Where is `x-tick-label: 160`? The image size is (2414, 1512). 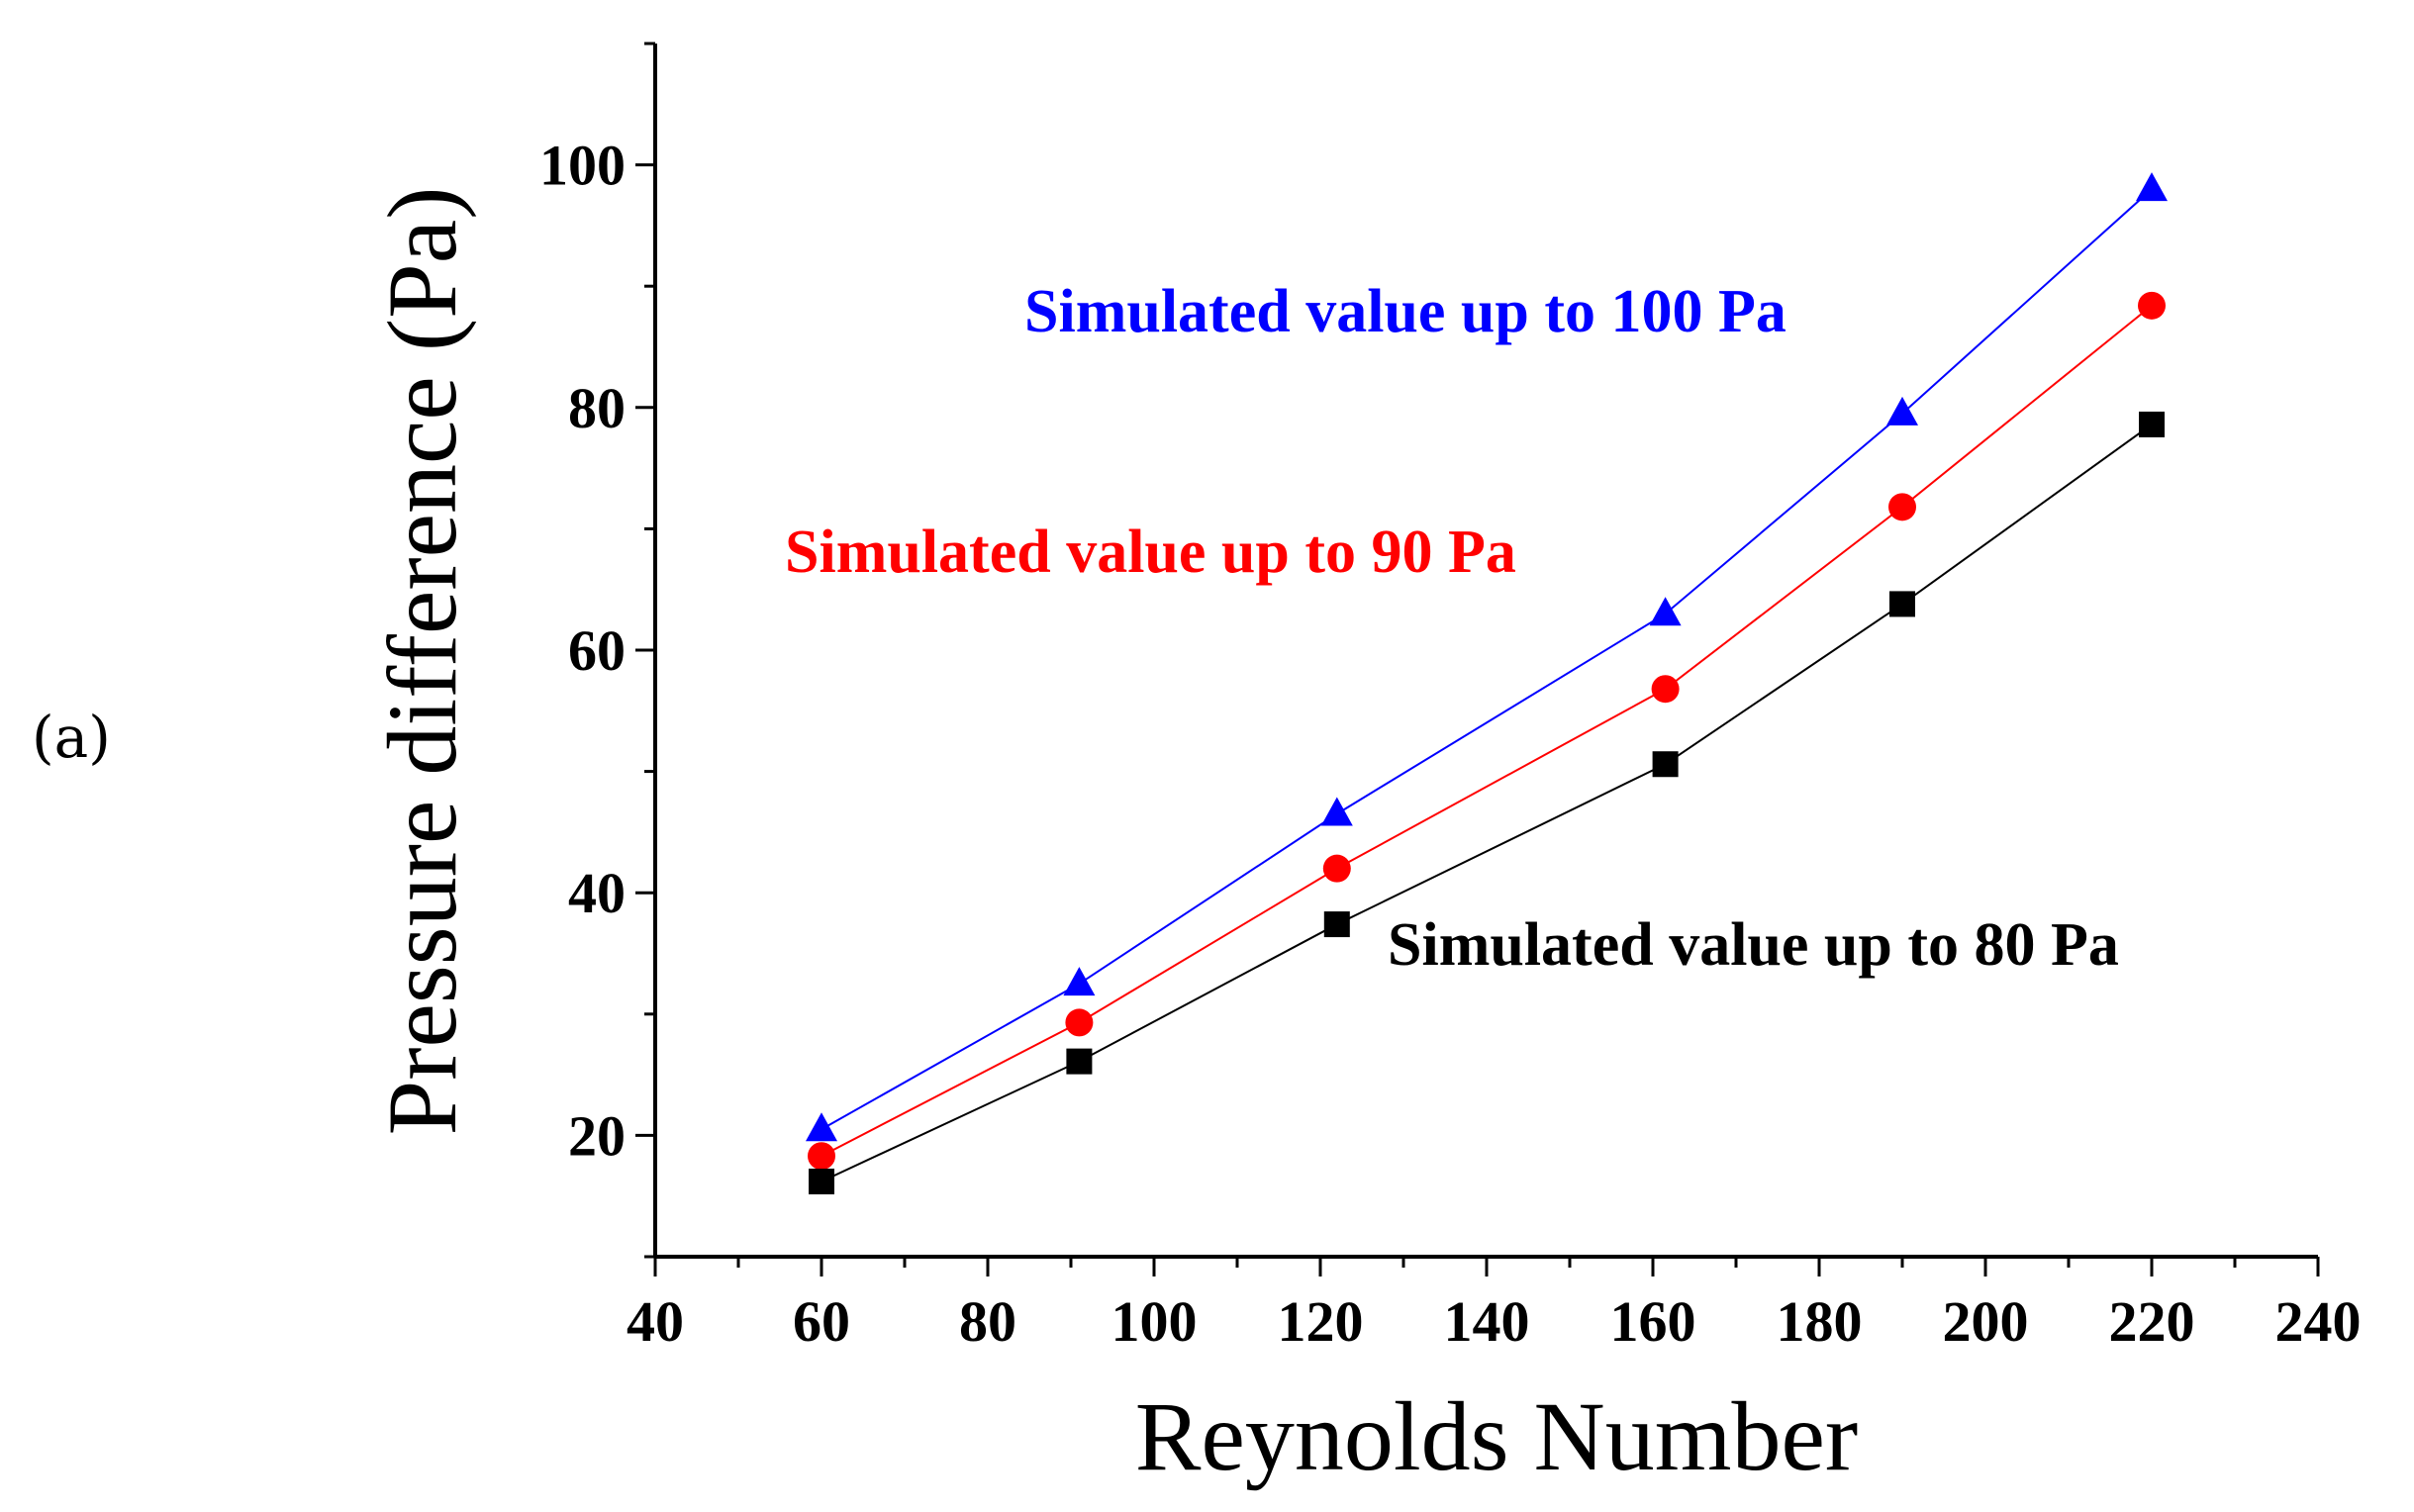 x-tick-label: 160 is located at coordinates (1653, 1322).